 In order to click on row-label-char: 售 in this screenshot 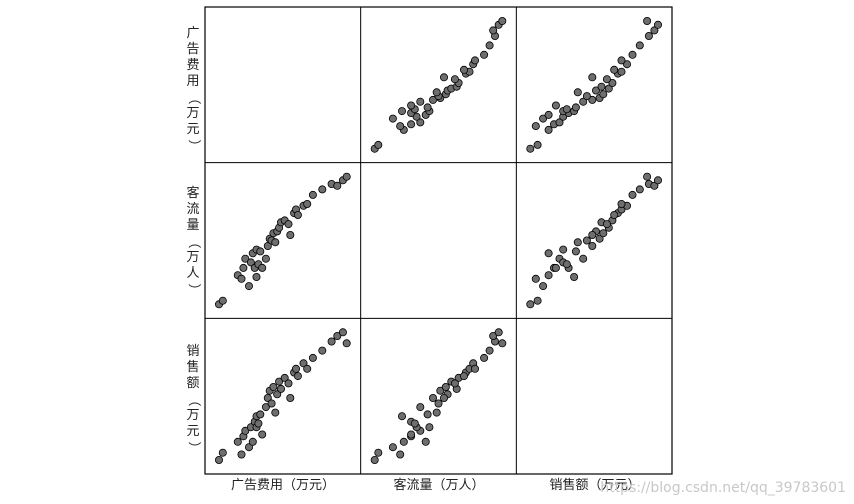, I will do `click(193, 367)`.